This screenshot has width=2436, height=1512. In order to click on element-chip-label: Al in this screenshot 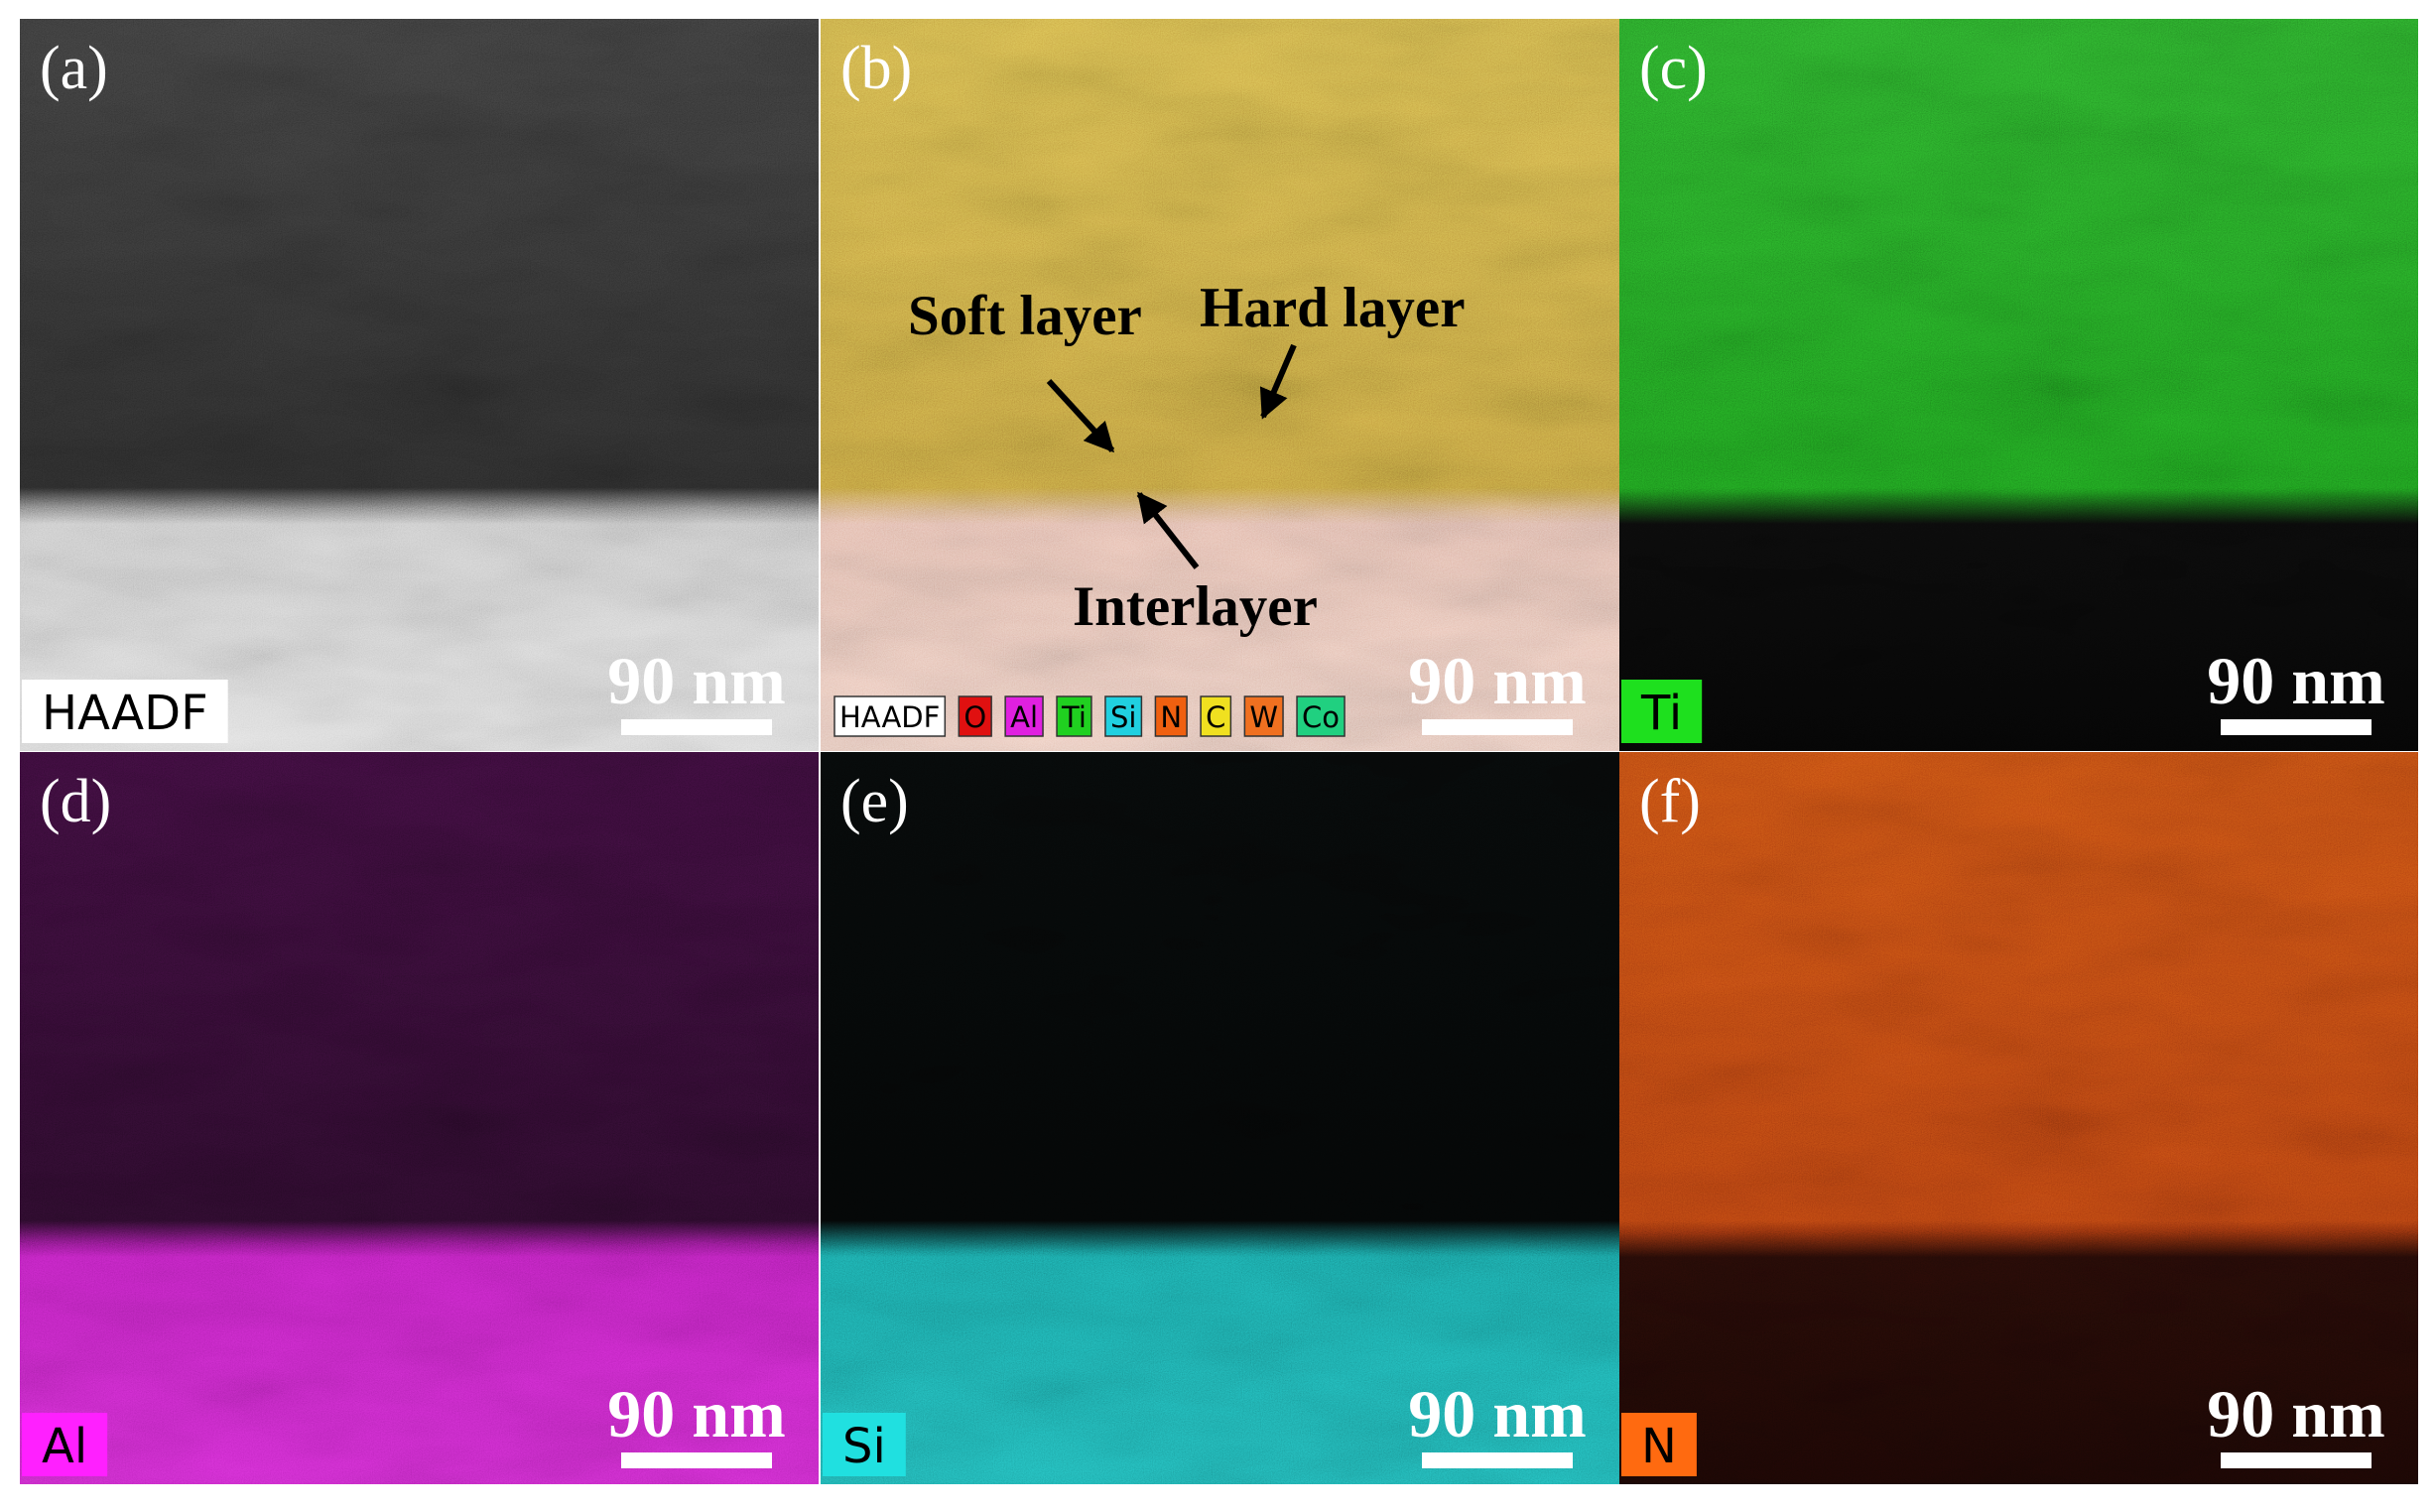, I will do `click(1024, 717)`.